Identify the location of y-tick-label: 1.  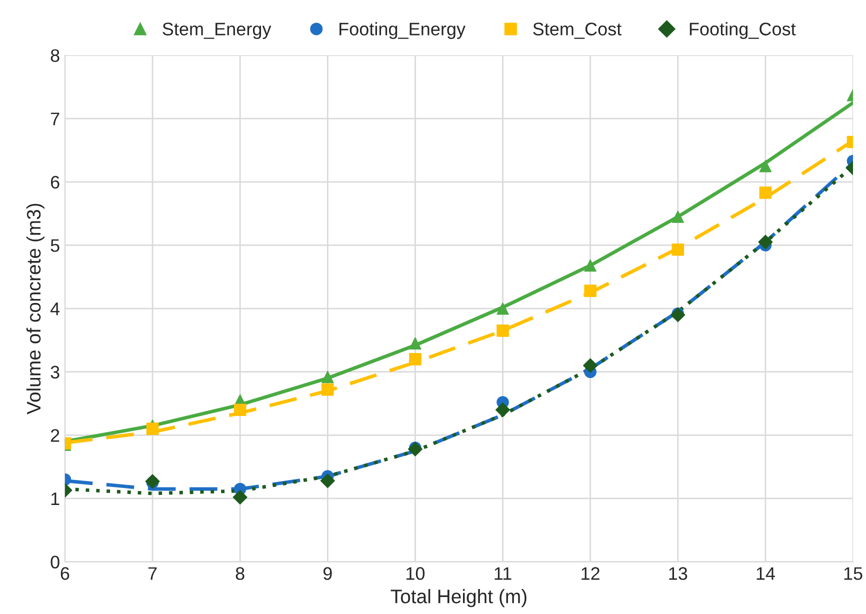
(55, 499).